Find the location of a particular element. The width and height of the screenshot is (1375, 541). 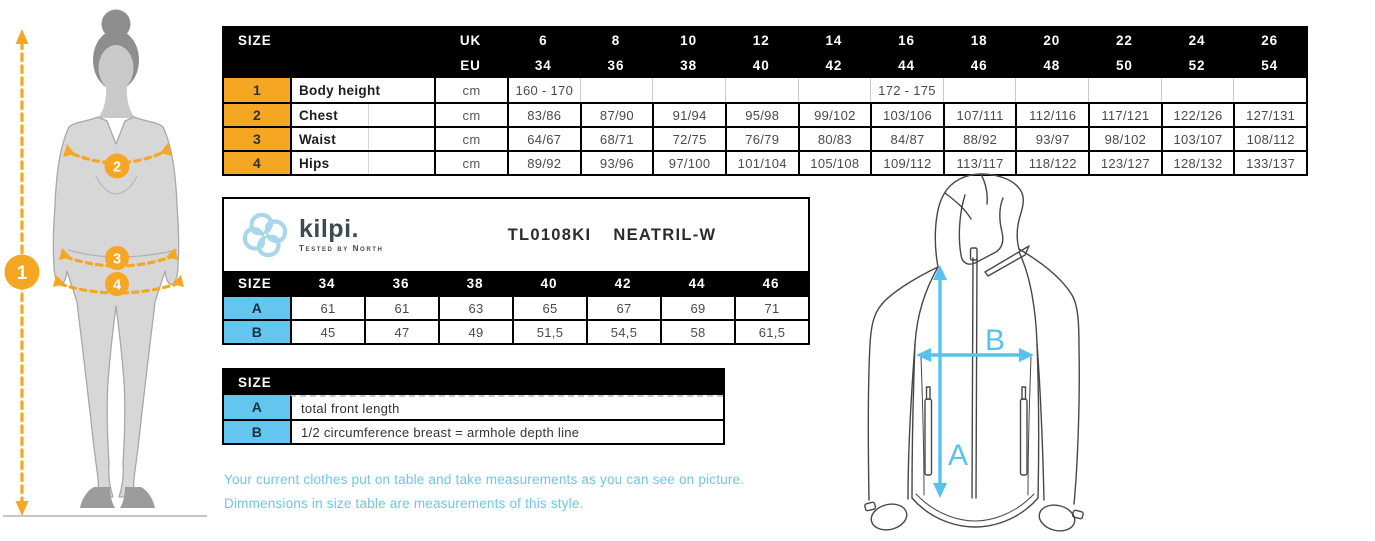

left-sleeve-outer is located at coordinates (903, 383).